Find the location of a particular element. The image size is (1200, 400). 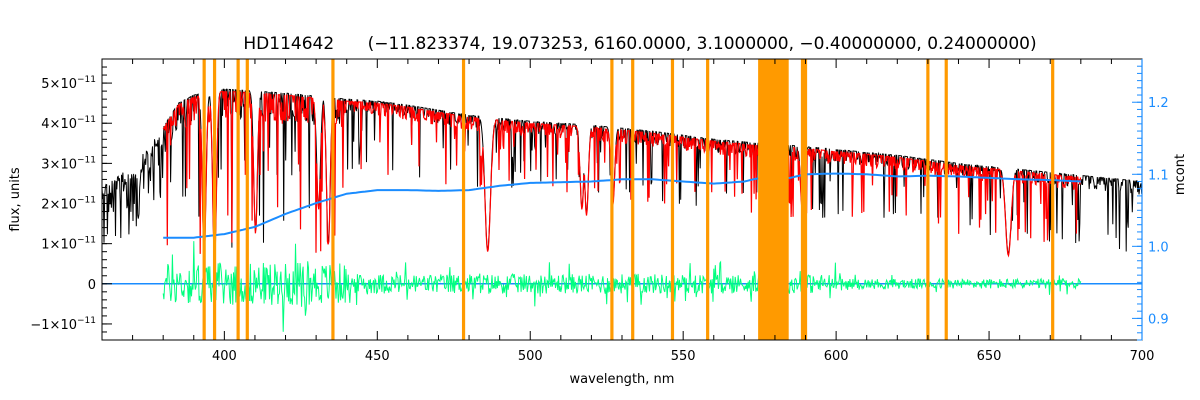

y-tick-label: 1×10⁻¹¹ is located at coordinates (68, 244).